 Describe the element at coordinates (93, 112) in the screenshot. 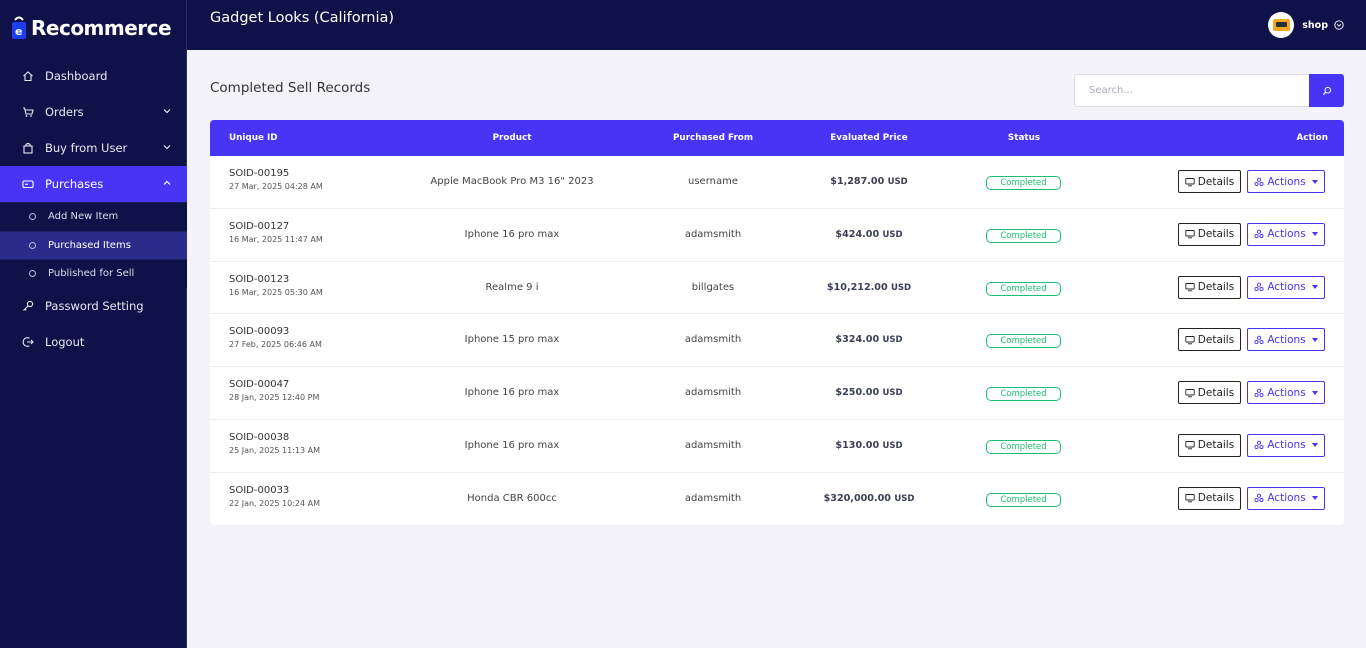

I see `sidebar-item-orders: Orders` at that location.